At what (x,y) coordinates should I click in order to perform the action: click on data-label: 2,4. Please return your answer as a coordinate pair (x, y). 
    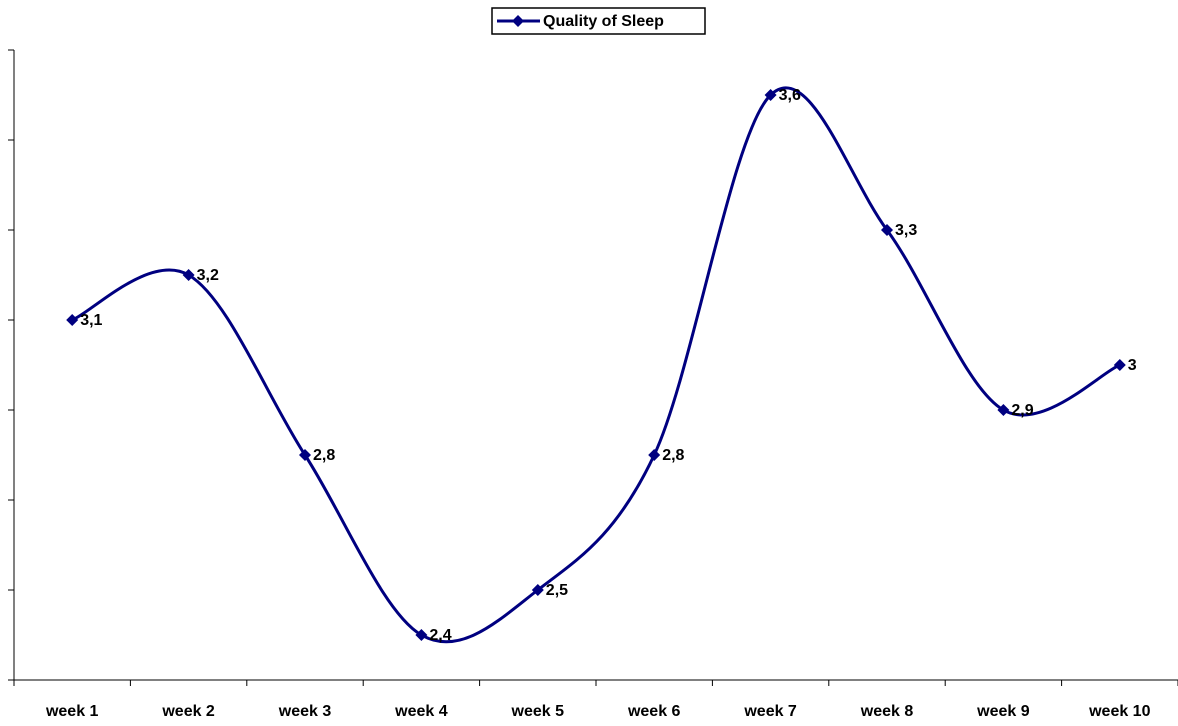
    Looking at the image, I should click on (440, 635).